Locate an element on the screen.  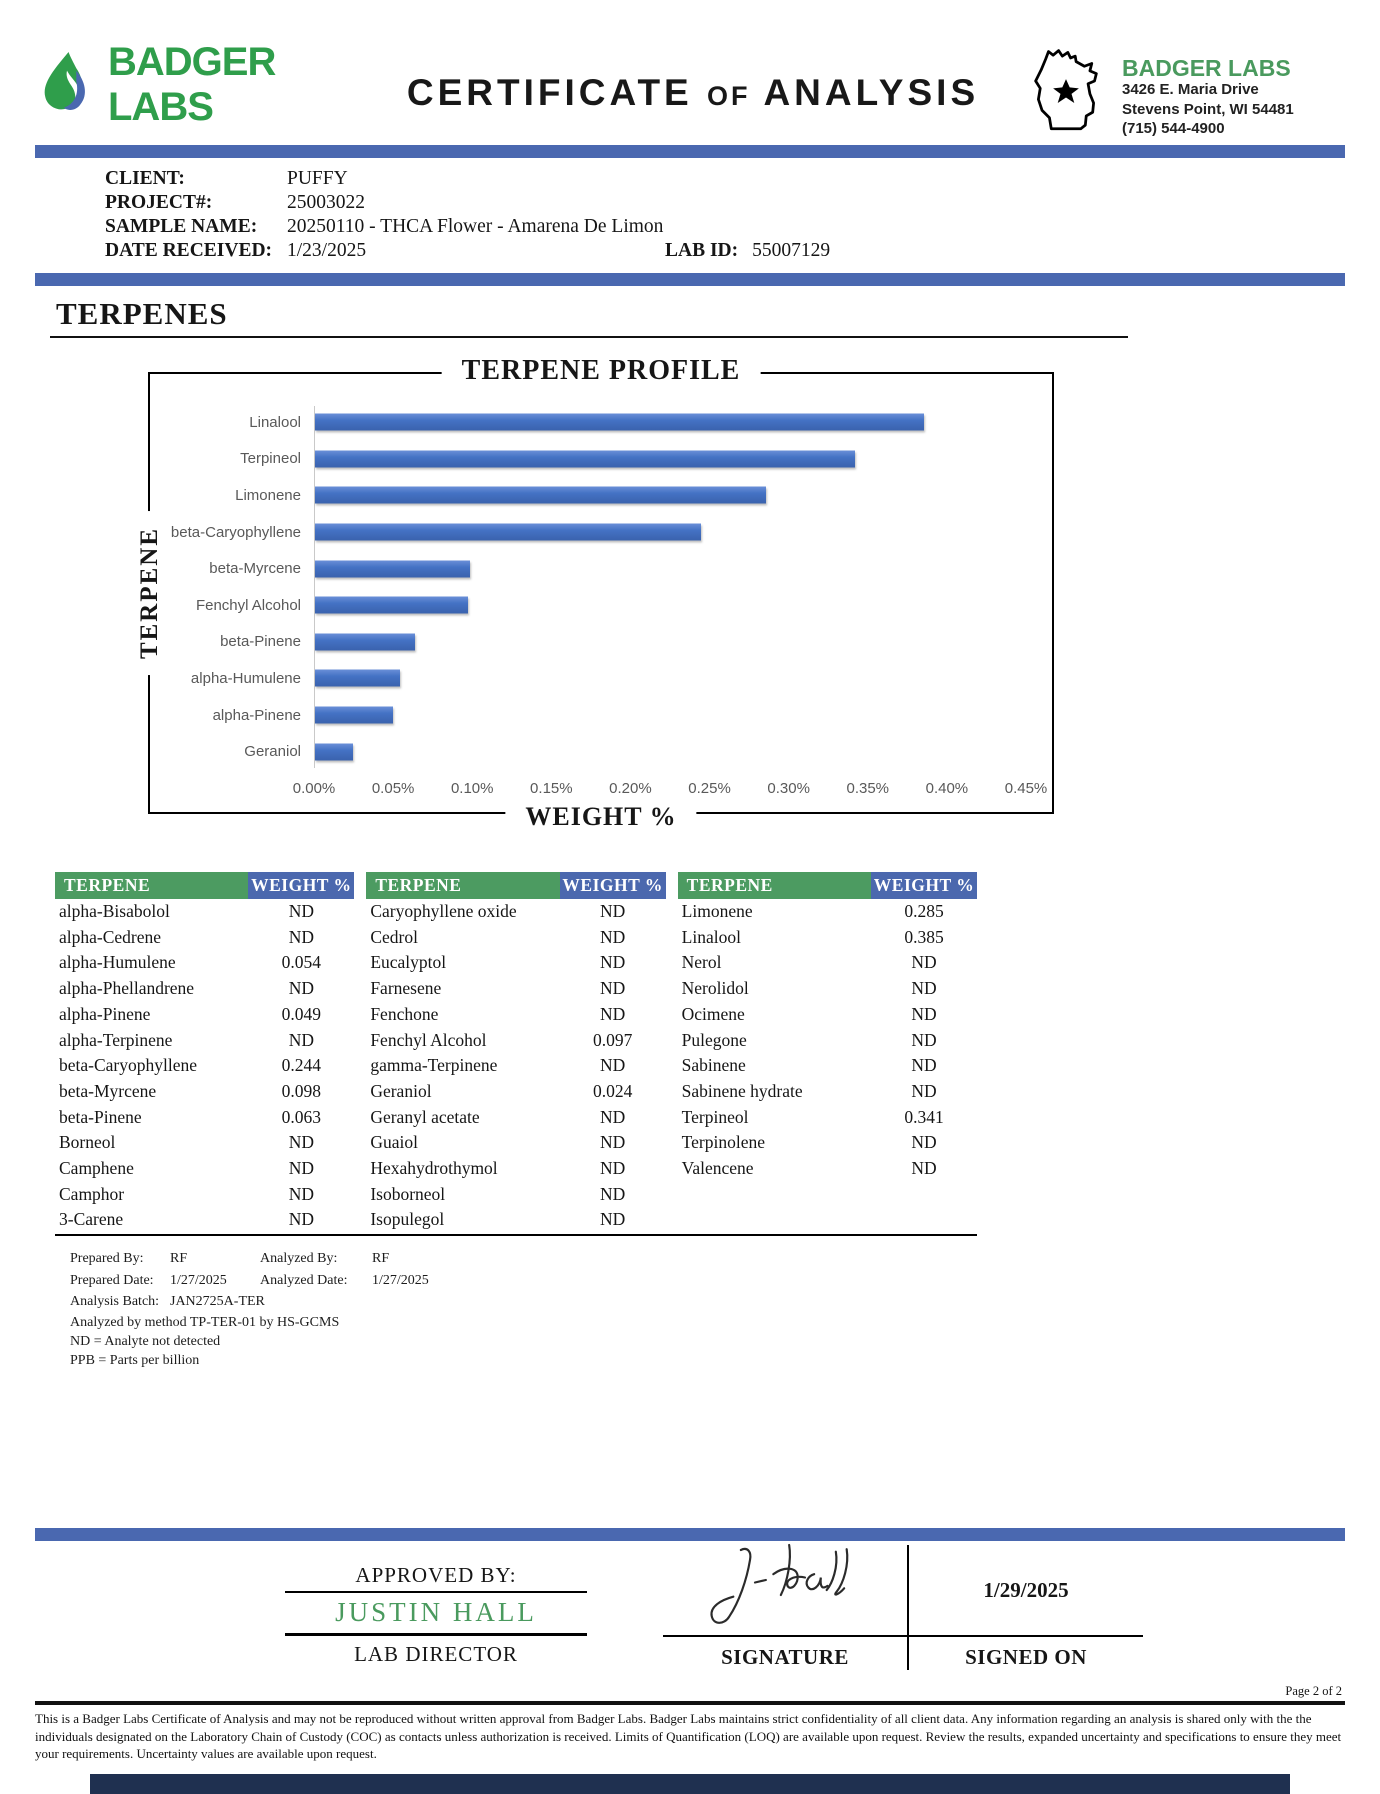
address-line: 3426 E. Maria Drive is located at coordinates (1190, 90).